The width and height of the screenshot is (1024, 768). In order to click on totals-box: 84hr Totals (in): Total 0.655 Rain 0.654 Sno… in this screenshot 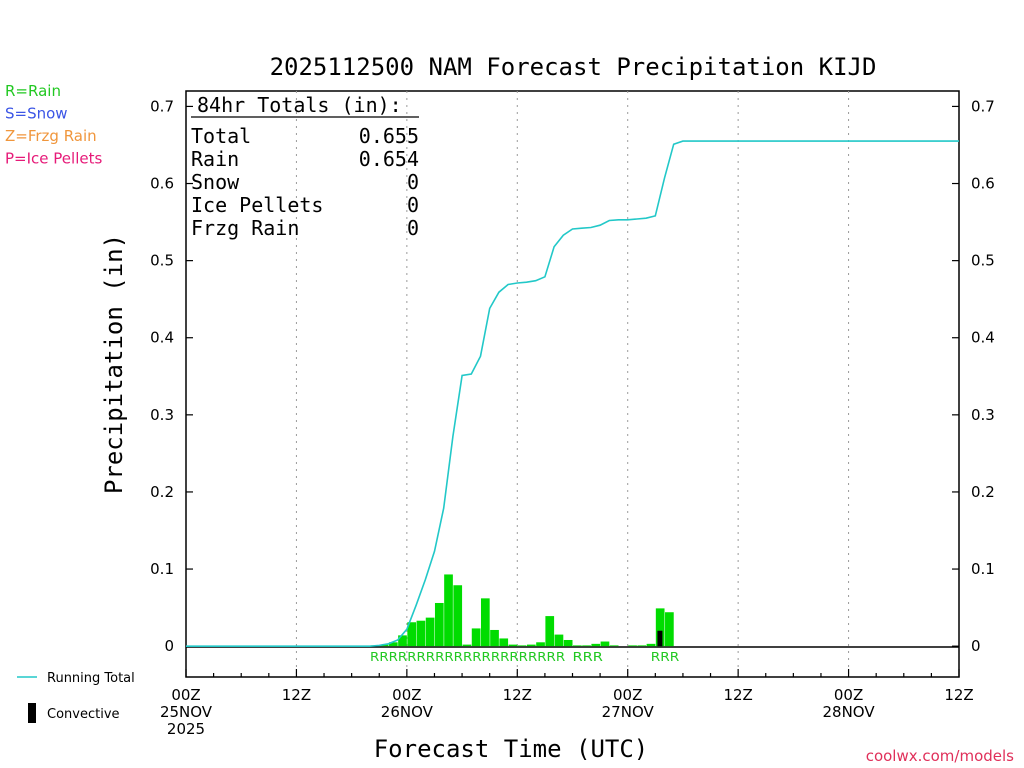, I will do `click(305, 166)`.